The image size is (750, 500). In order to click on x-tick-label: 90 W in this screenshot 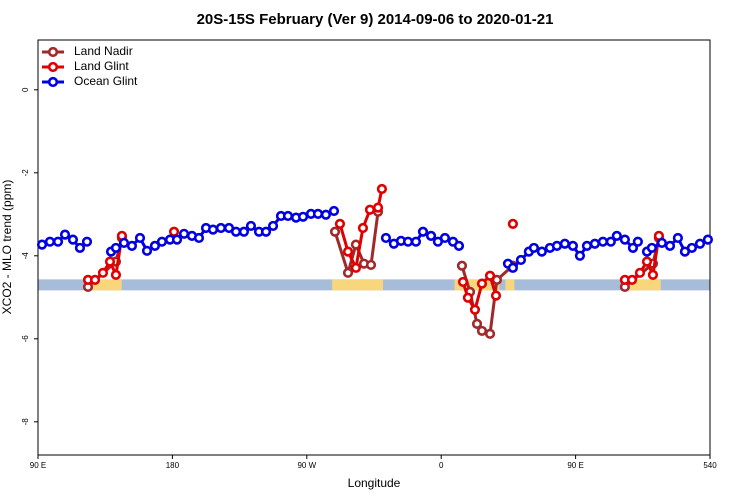, I will do `click(306, 465)`.